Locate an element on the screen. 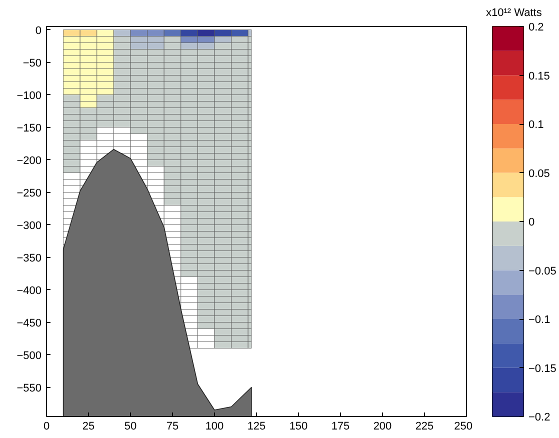 The width and height of the screenshot is (559, 438). x-tick-label: 50 is located at coordinates (130, 426).